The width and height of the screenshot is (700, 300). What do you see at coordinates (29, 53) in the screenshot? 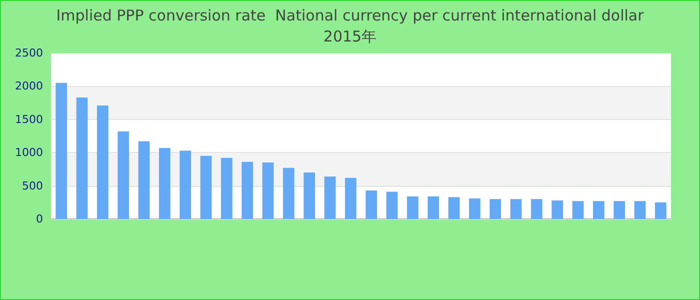
I see `y-tick-label: 2500` at bounding box center [29, 53].